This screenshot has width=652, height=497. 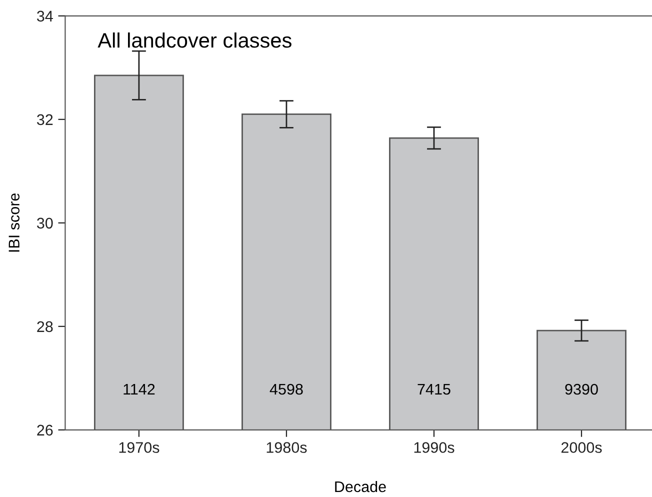 I want to click on y-tick-label: 26, so click(x=45, y=430).